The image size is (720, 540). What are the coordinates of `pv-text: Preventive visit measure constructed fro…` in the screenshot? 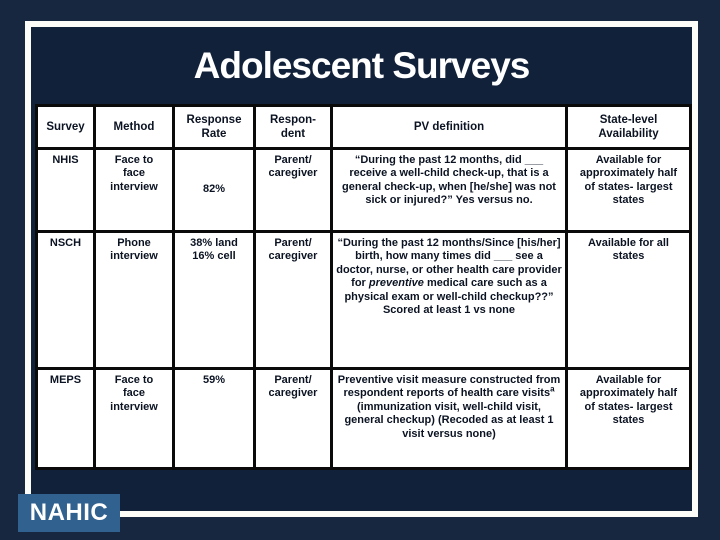 It's located at (449, 387).